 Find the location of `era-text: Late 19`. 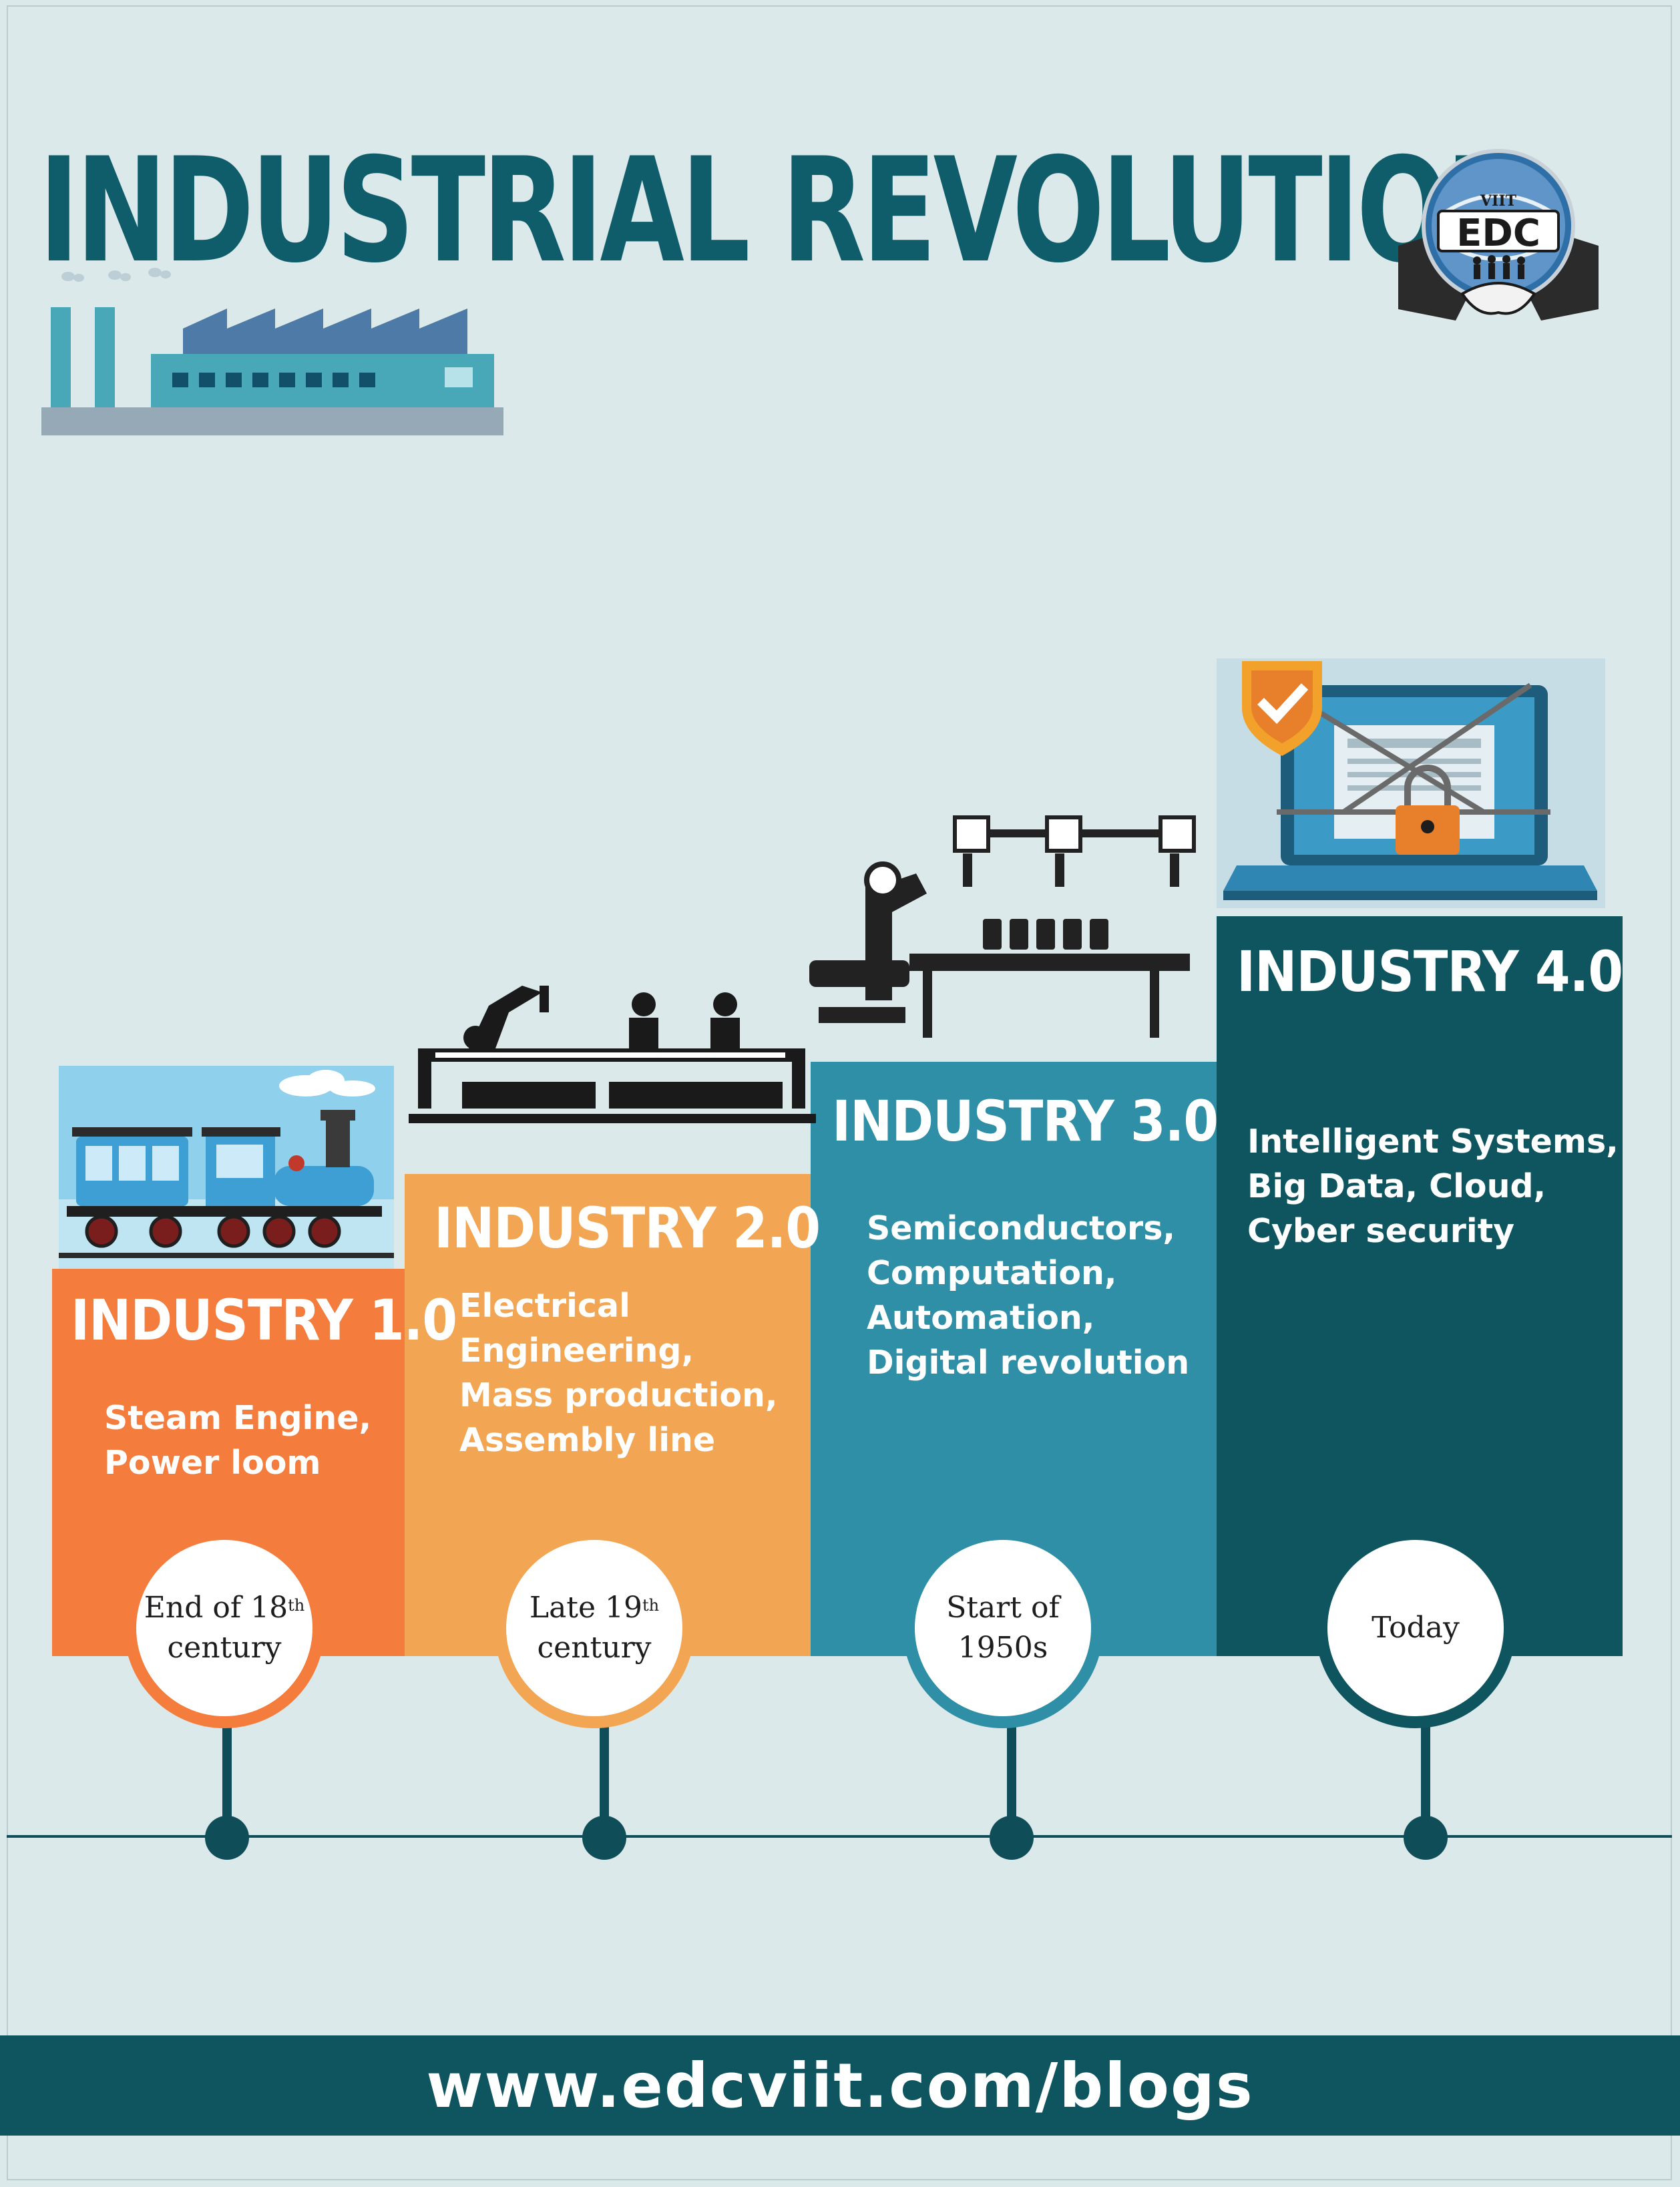

era-text: Late 19 is located at coordinates (586, 1608).